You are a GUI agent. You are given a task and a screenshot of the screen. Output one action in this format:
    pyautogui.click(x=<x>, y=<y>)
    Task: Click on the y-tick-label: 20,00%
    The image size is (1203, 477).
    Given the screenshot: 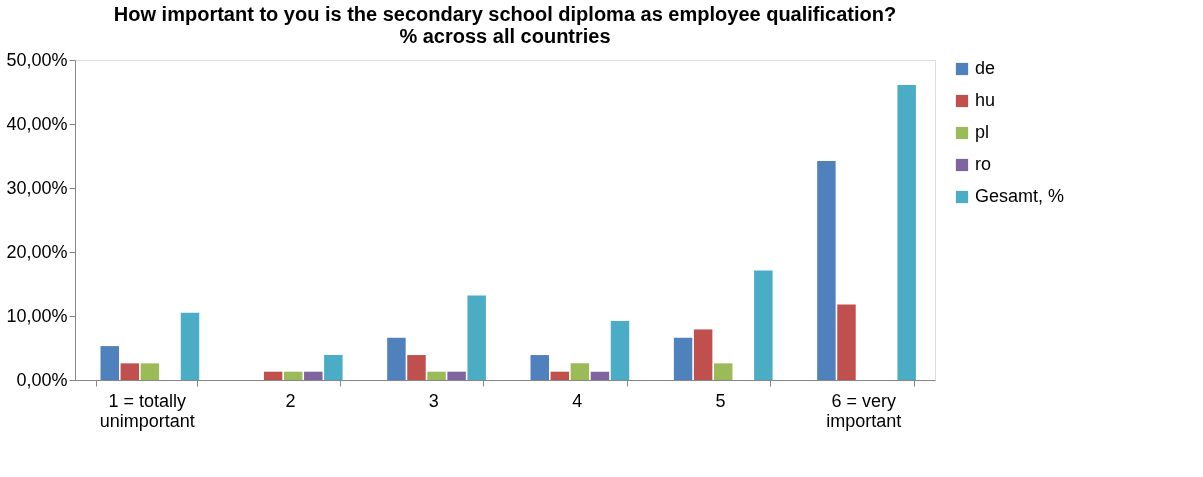 What is the action you would take?
    pyautogui.click(x=37, y=251)
    